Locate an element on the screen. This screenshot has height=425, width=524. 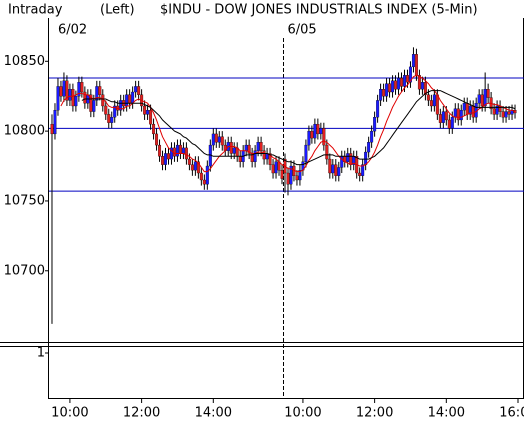
x-tick-label: 16:00 is located at coordinates (511, 413).